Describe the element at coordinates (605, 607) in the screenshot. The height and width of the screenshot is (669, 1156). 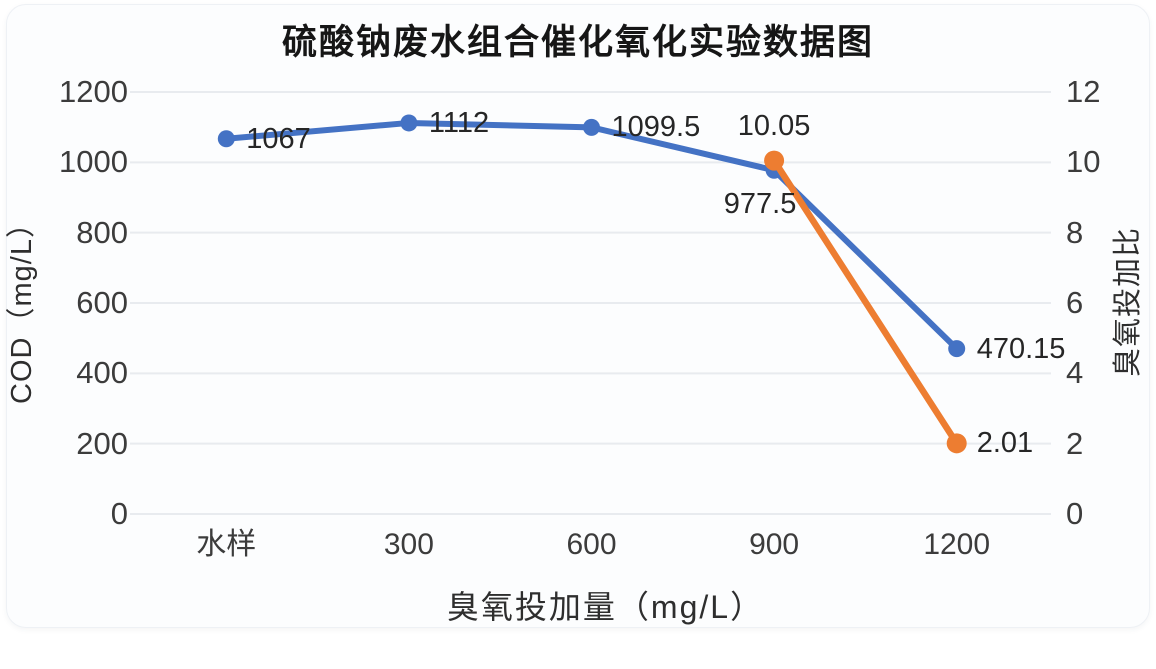
I see `x-axis-title: 臭氧投加量（mg/L）` at that location.